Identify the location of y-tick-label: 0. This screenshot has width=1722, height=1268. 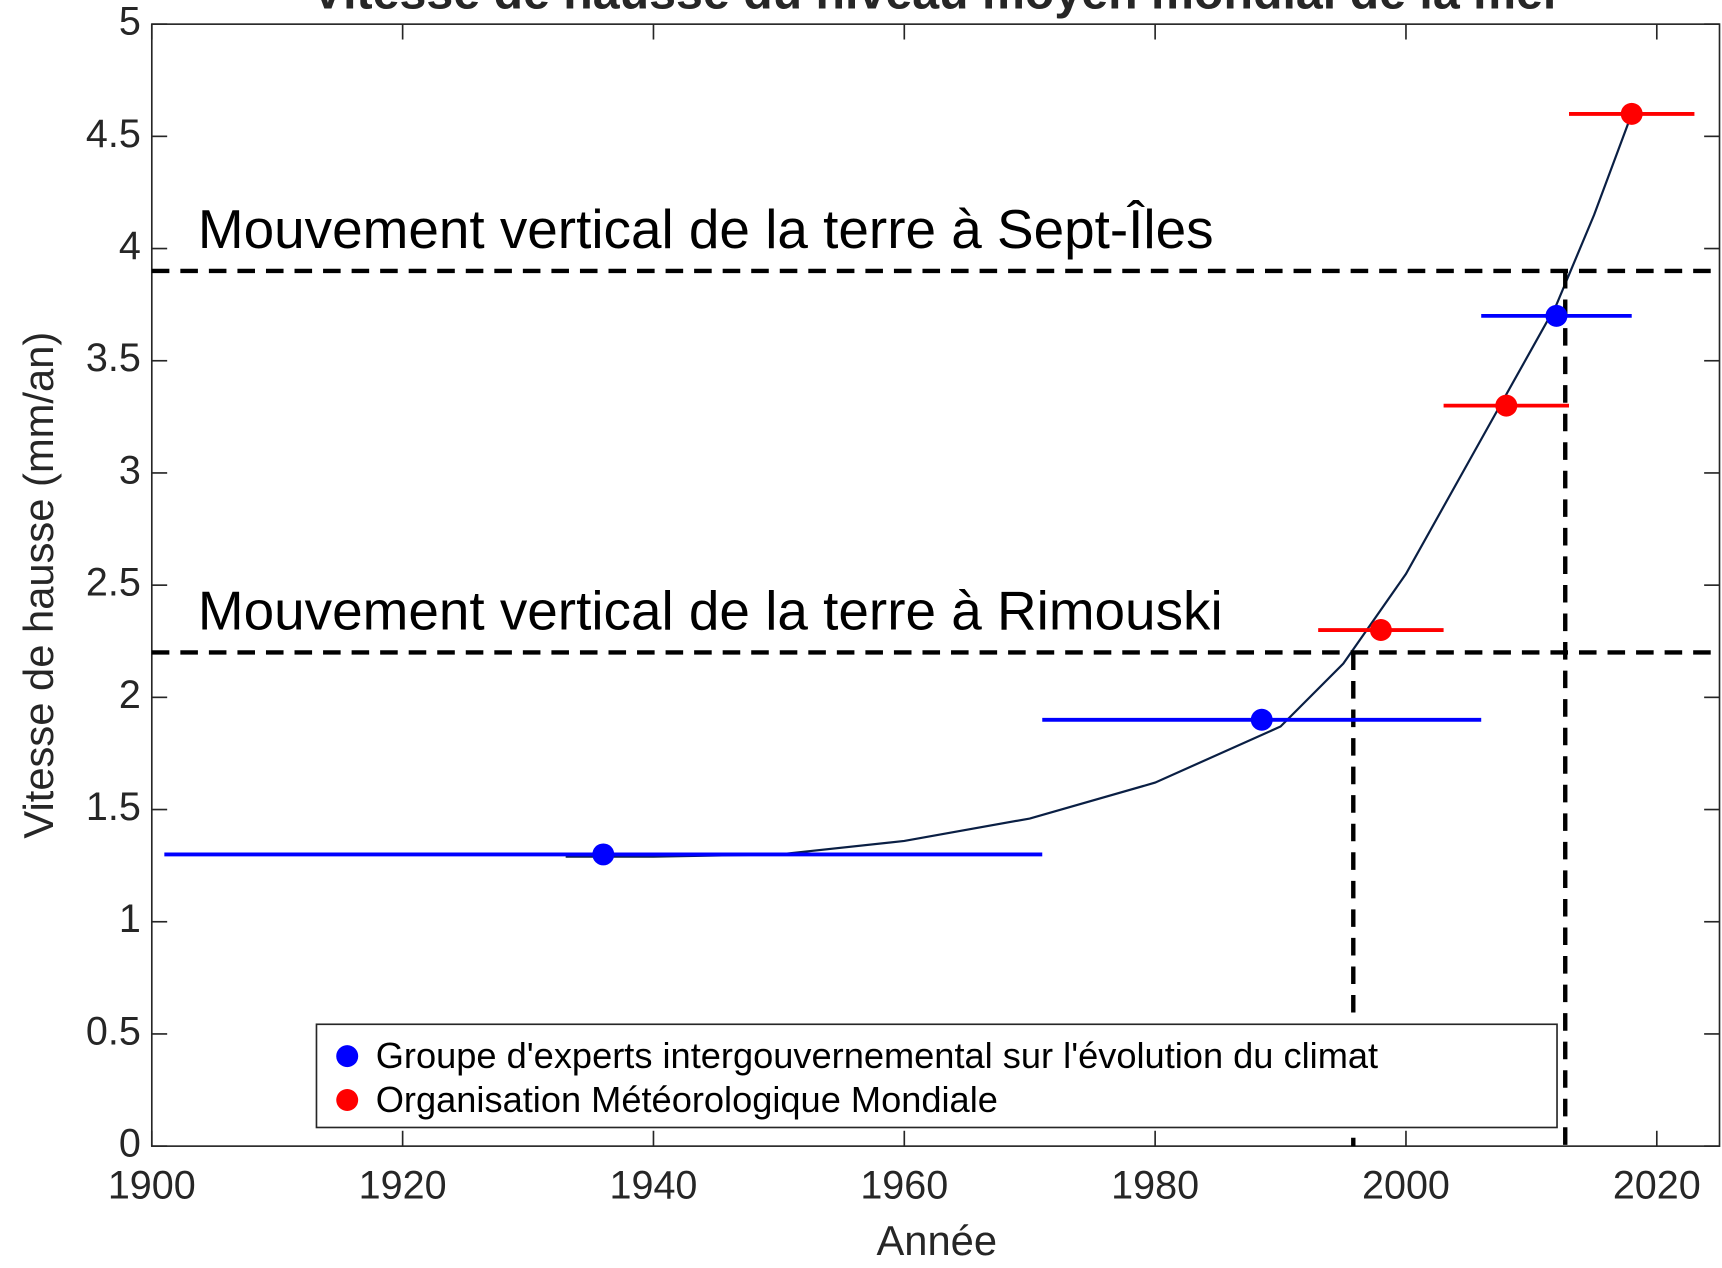
(130, 1144).